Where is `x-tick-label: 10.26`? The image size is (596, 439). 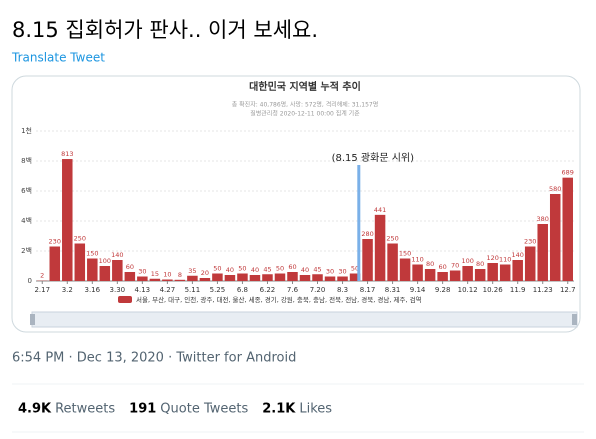
x-tick-label: 10.26 is located at coordinates (493, 290).